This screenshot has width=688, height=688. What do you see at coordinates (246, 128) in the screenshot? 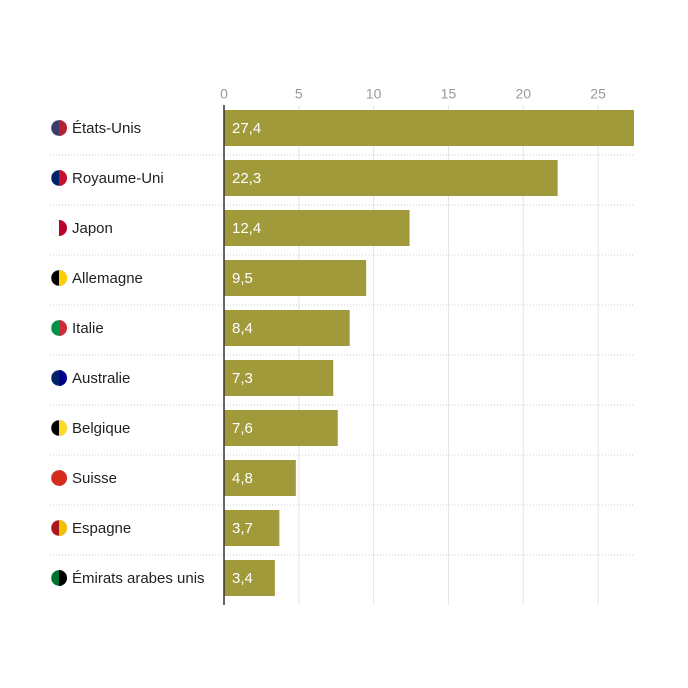
I see `value-label: 27,4` at bounding box center [246, 128].